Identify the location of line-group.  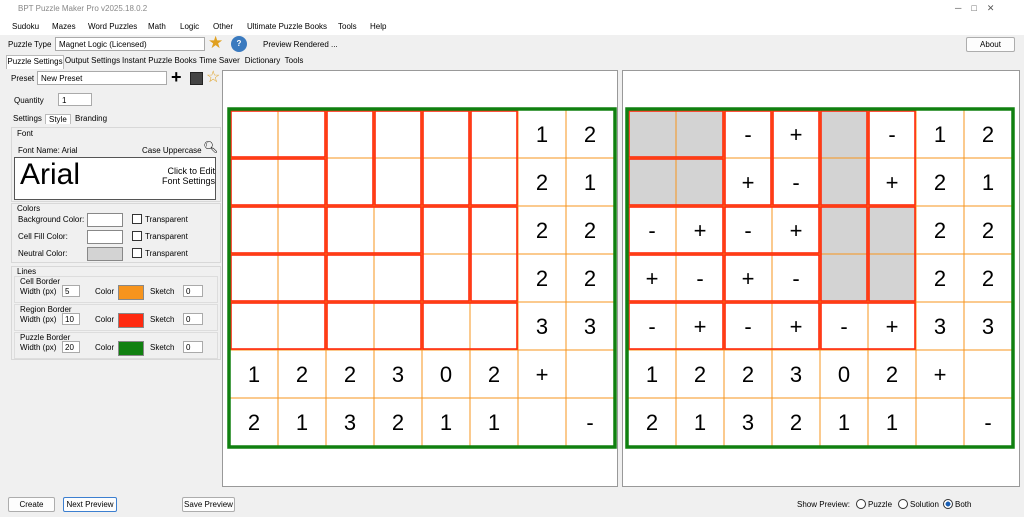
(116, 289).